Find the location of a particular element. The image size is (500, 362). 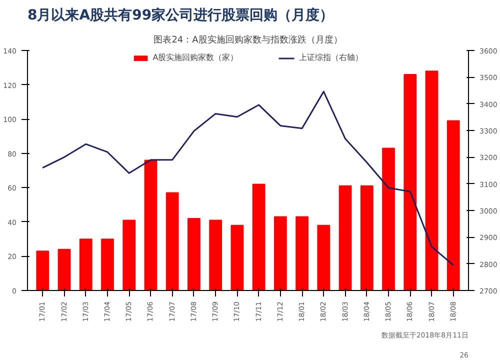

legend-label: A股实施回购家数（家） is located at coordinates (195, 57).